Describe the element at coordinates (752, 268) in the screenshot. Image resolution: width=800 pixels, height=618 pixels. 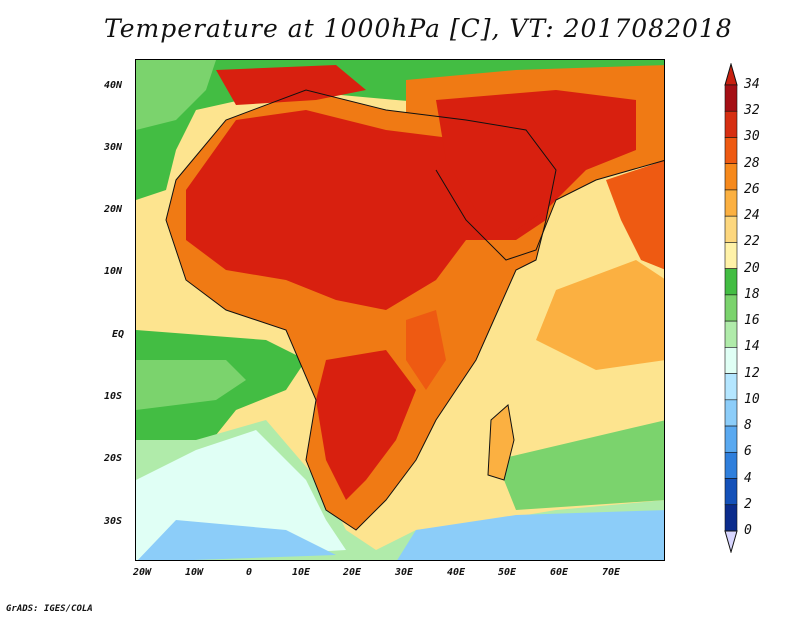
I see `colorbar-level-label: 20` at that location.